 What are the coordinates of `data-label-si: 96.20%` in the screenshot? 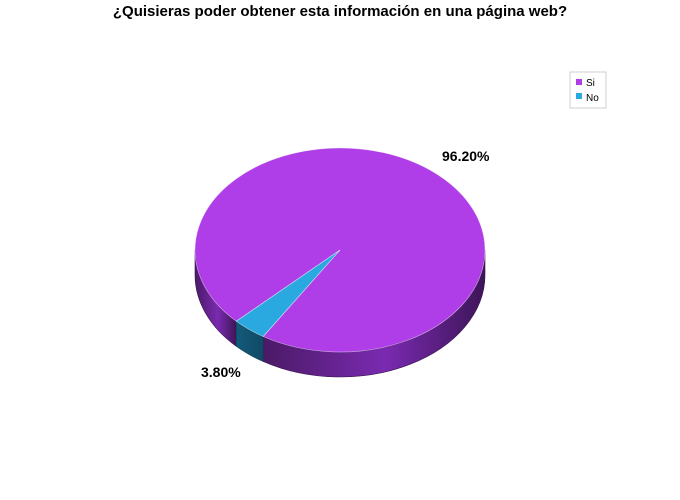 It's located at (466, 156).